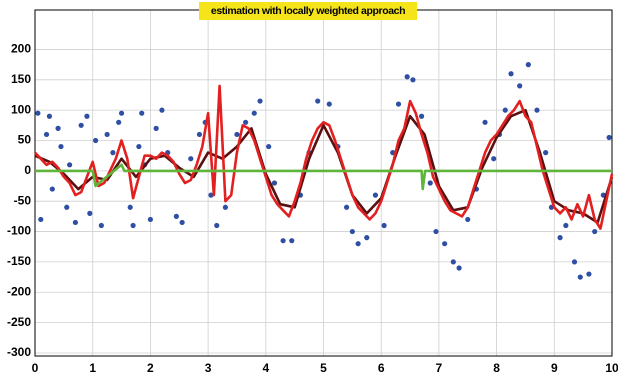 The image size is (618, 381). What do you see at coordinates (323, 368) in the screenshot?
I see `x-tick-label: 5` at bounding box center [323, 368].